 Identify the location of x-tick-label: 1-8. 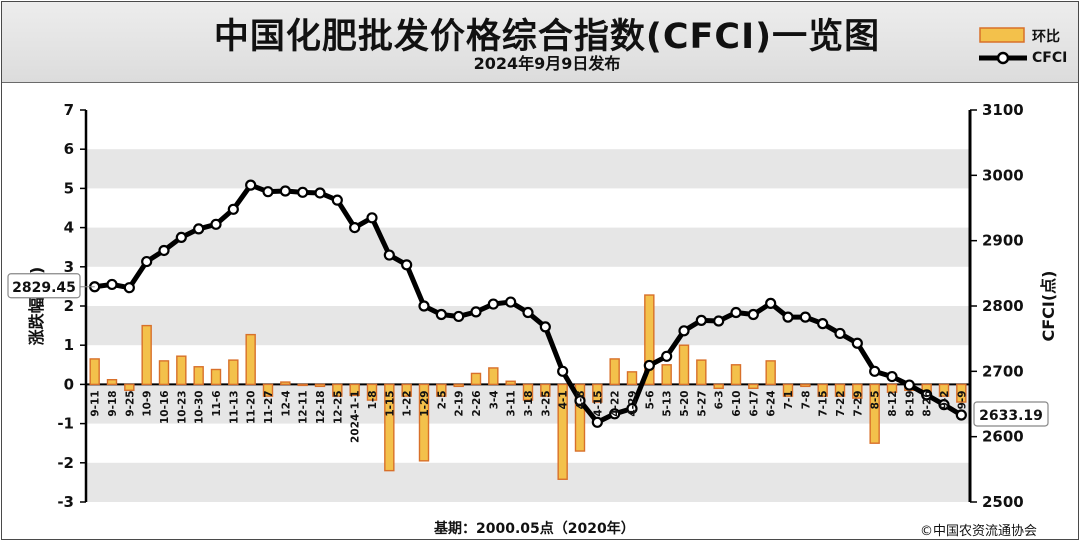
(373, 399).